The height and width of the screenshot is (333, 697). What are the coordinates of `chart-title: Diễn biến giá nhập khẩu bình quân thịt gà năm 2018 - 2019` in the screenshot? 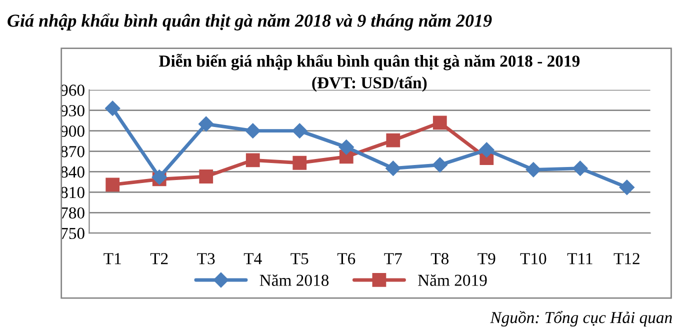 It's located at (369, 62).